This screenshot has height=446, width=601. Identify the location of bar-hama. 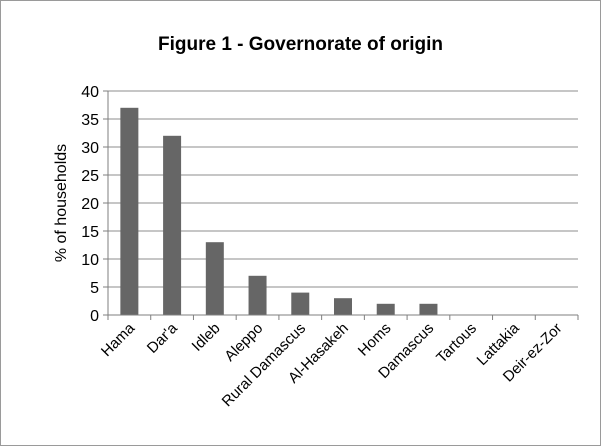
(129, 211).